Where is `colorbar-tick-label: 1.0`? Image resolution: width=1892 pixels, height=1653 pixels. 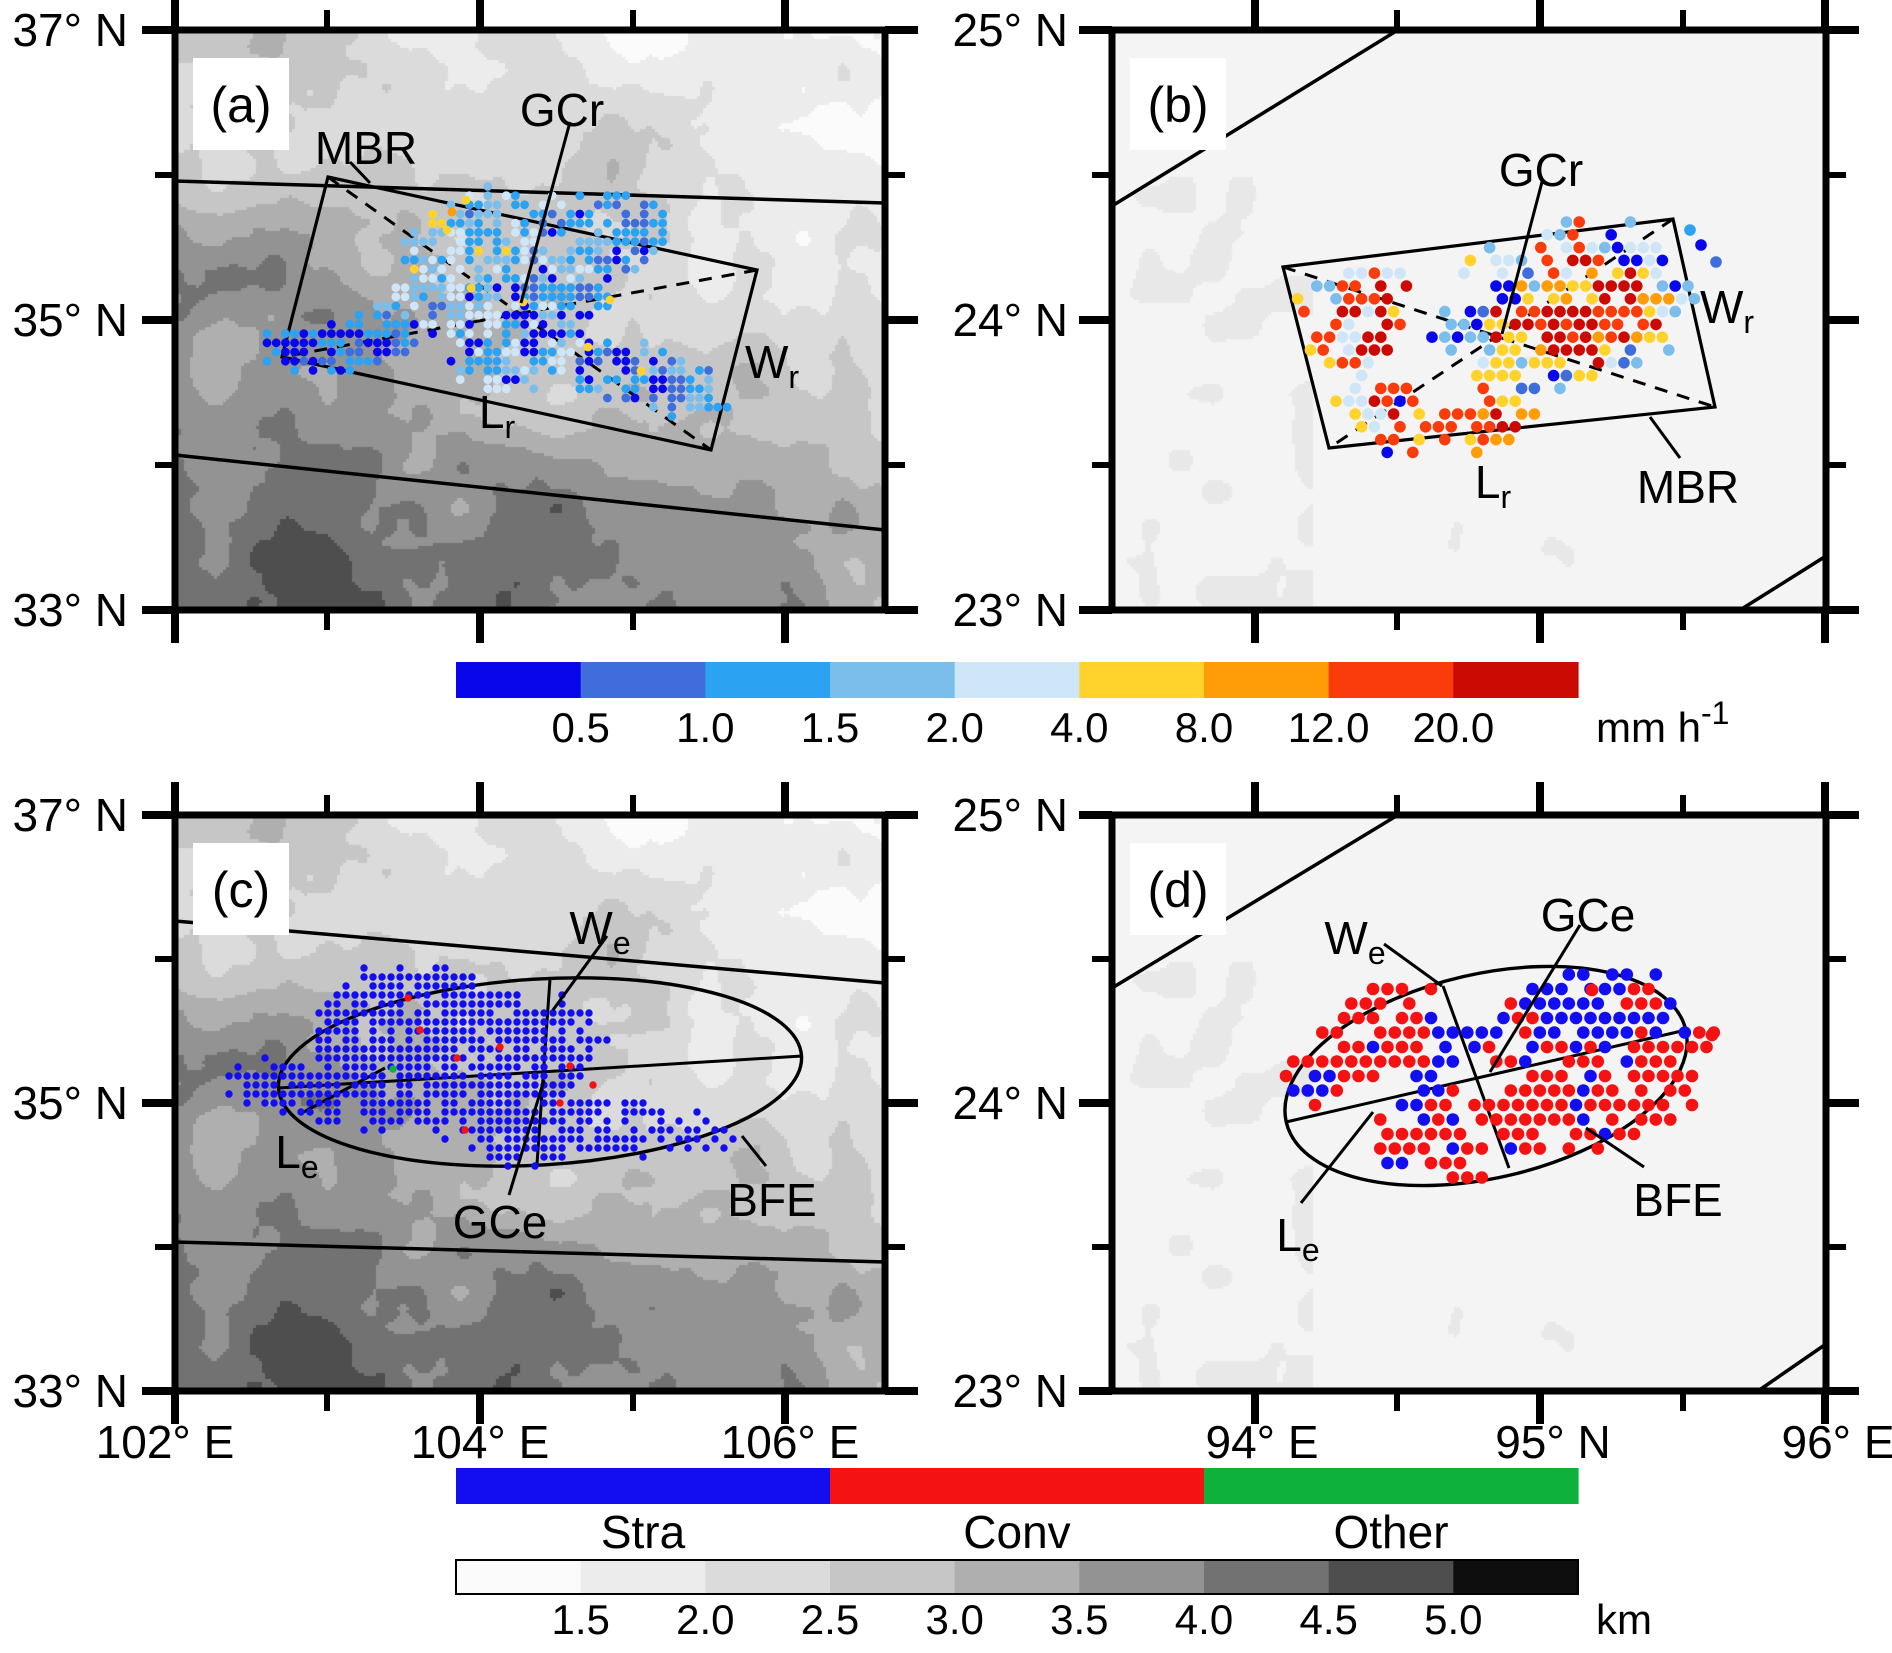 colorbar-tick-label: 1.0 is located at coordinates (705, 727).